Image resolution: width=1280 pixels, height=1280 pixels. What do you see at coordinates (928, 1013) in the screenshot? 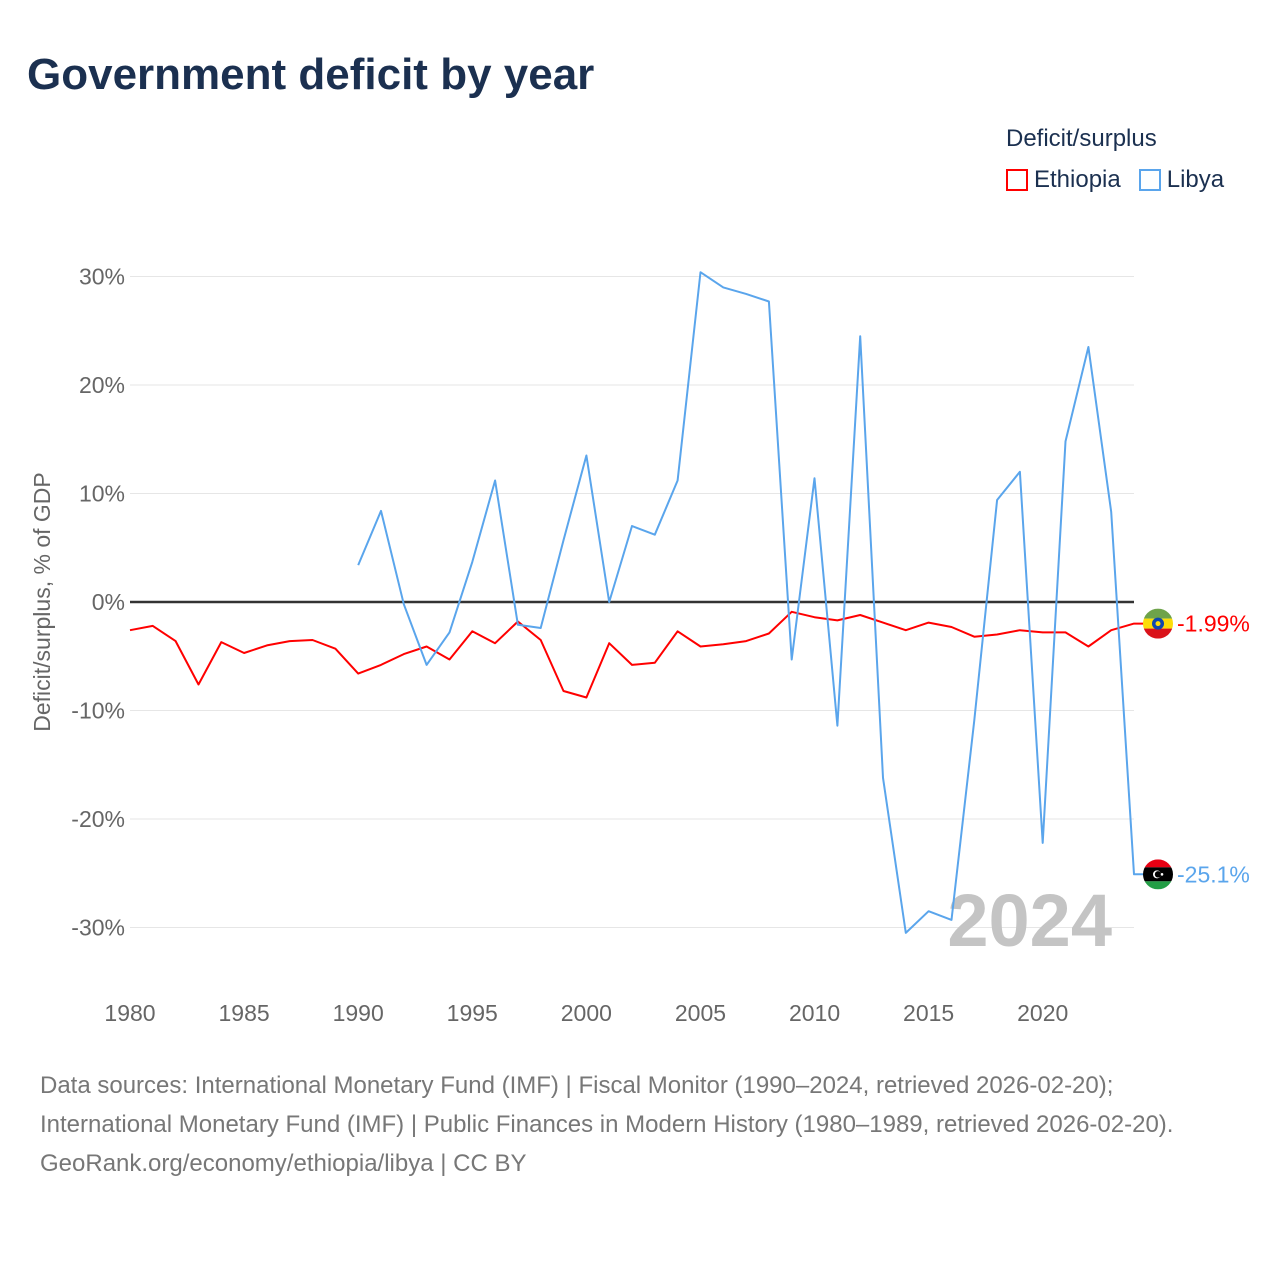
I see `x-tick-label: 2015` at bounding box center [928, 1013].